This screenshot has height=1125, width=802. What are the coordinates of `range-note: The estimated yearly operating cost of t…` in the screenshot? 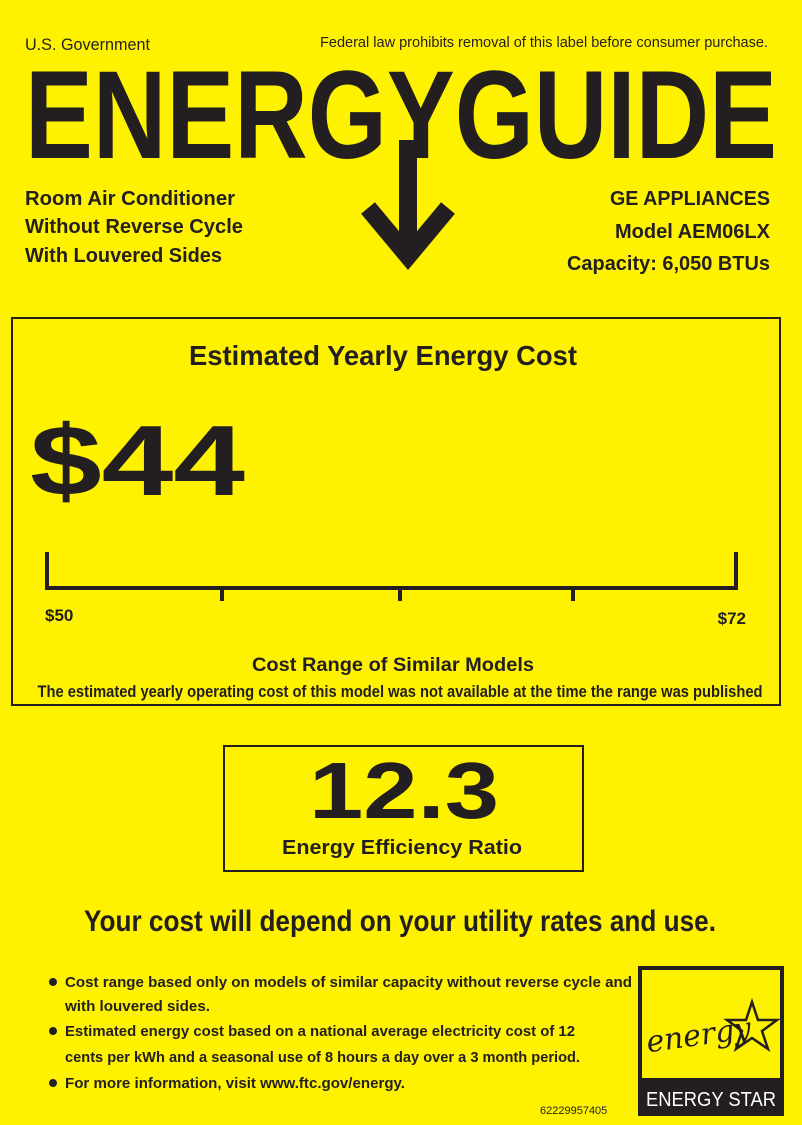 It's located at (400, 691).